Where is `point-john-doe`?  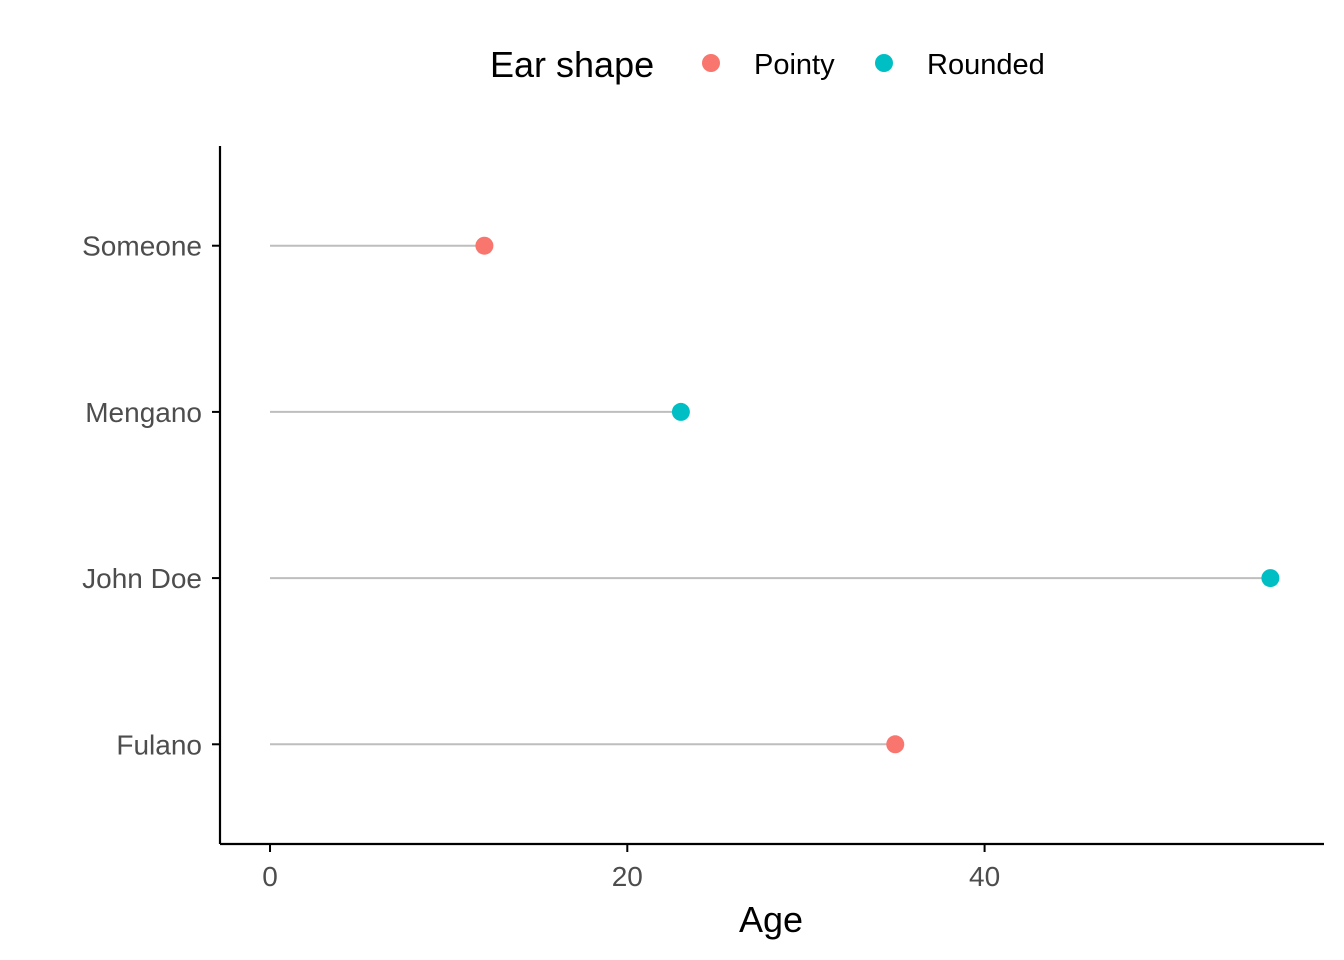
point-john-doe is located at coordinates (1270, 578).